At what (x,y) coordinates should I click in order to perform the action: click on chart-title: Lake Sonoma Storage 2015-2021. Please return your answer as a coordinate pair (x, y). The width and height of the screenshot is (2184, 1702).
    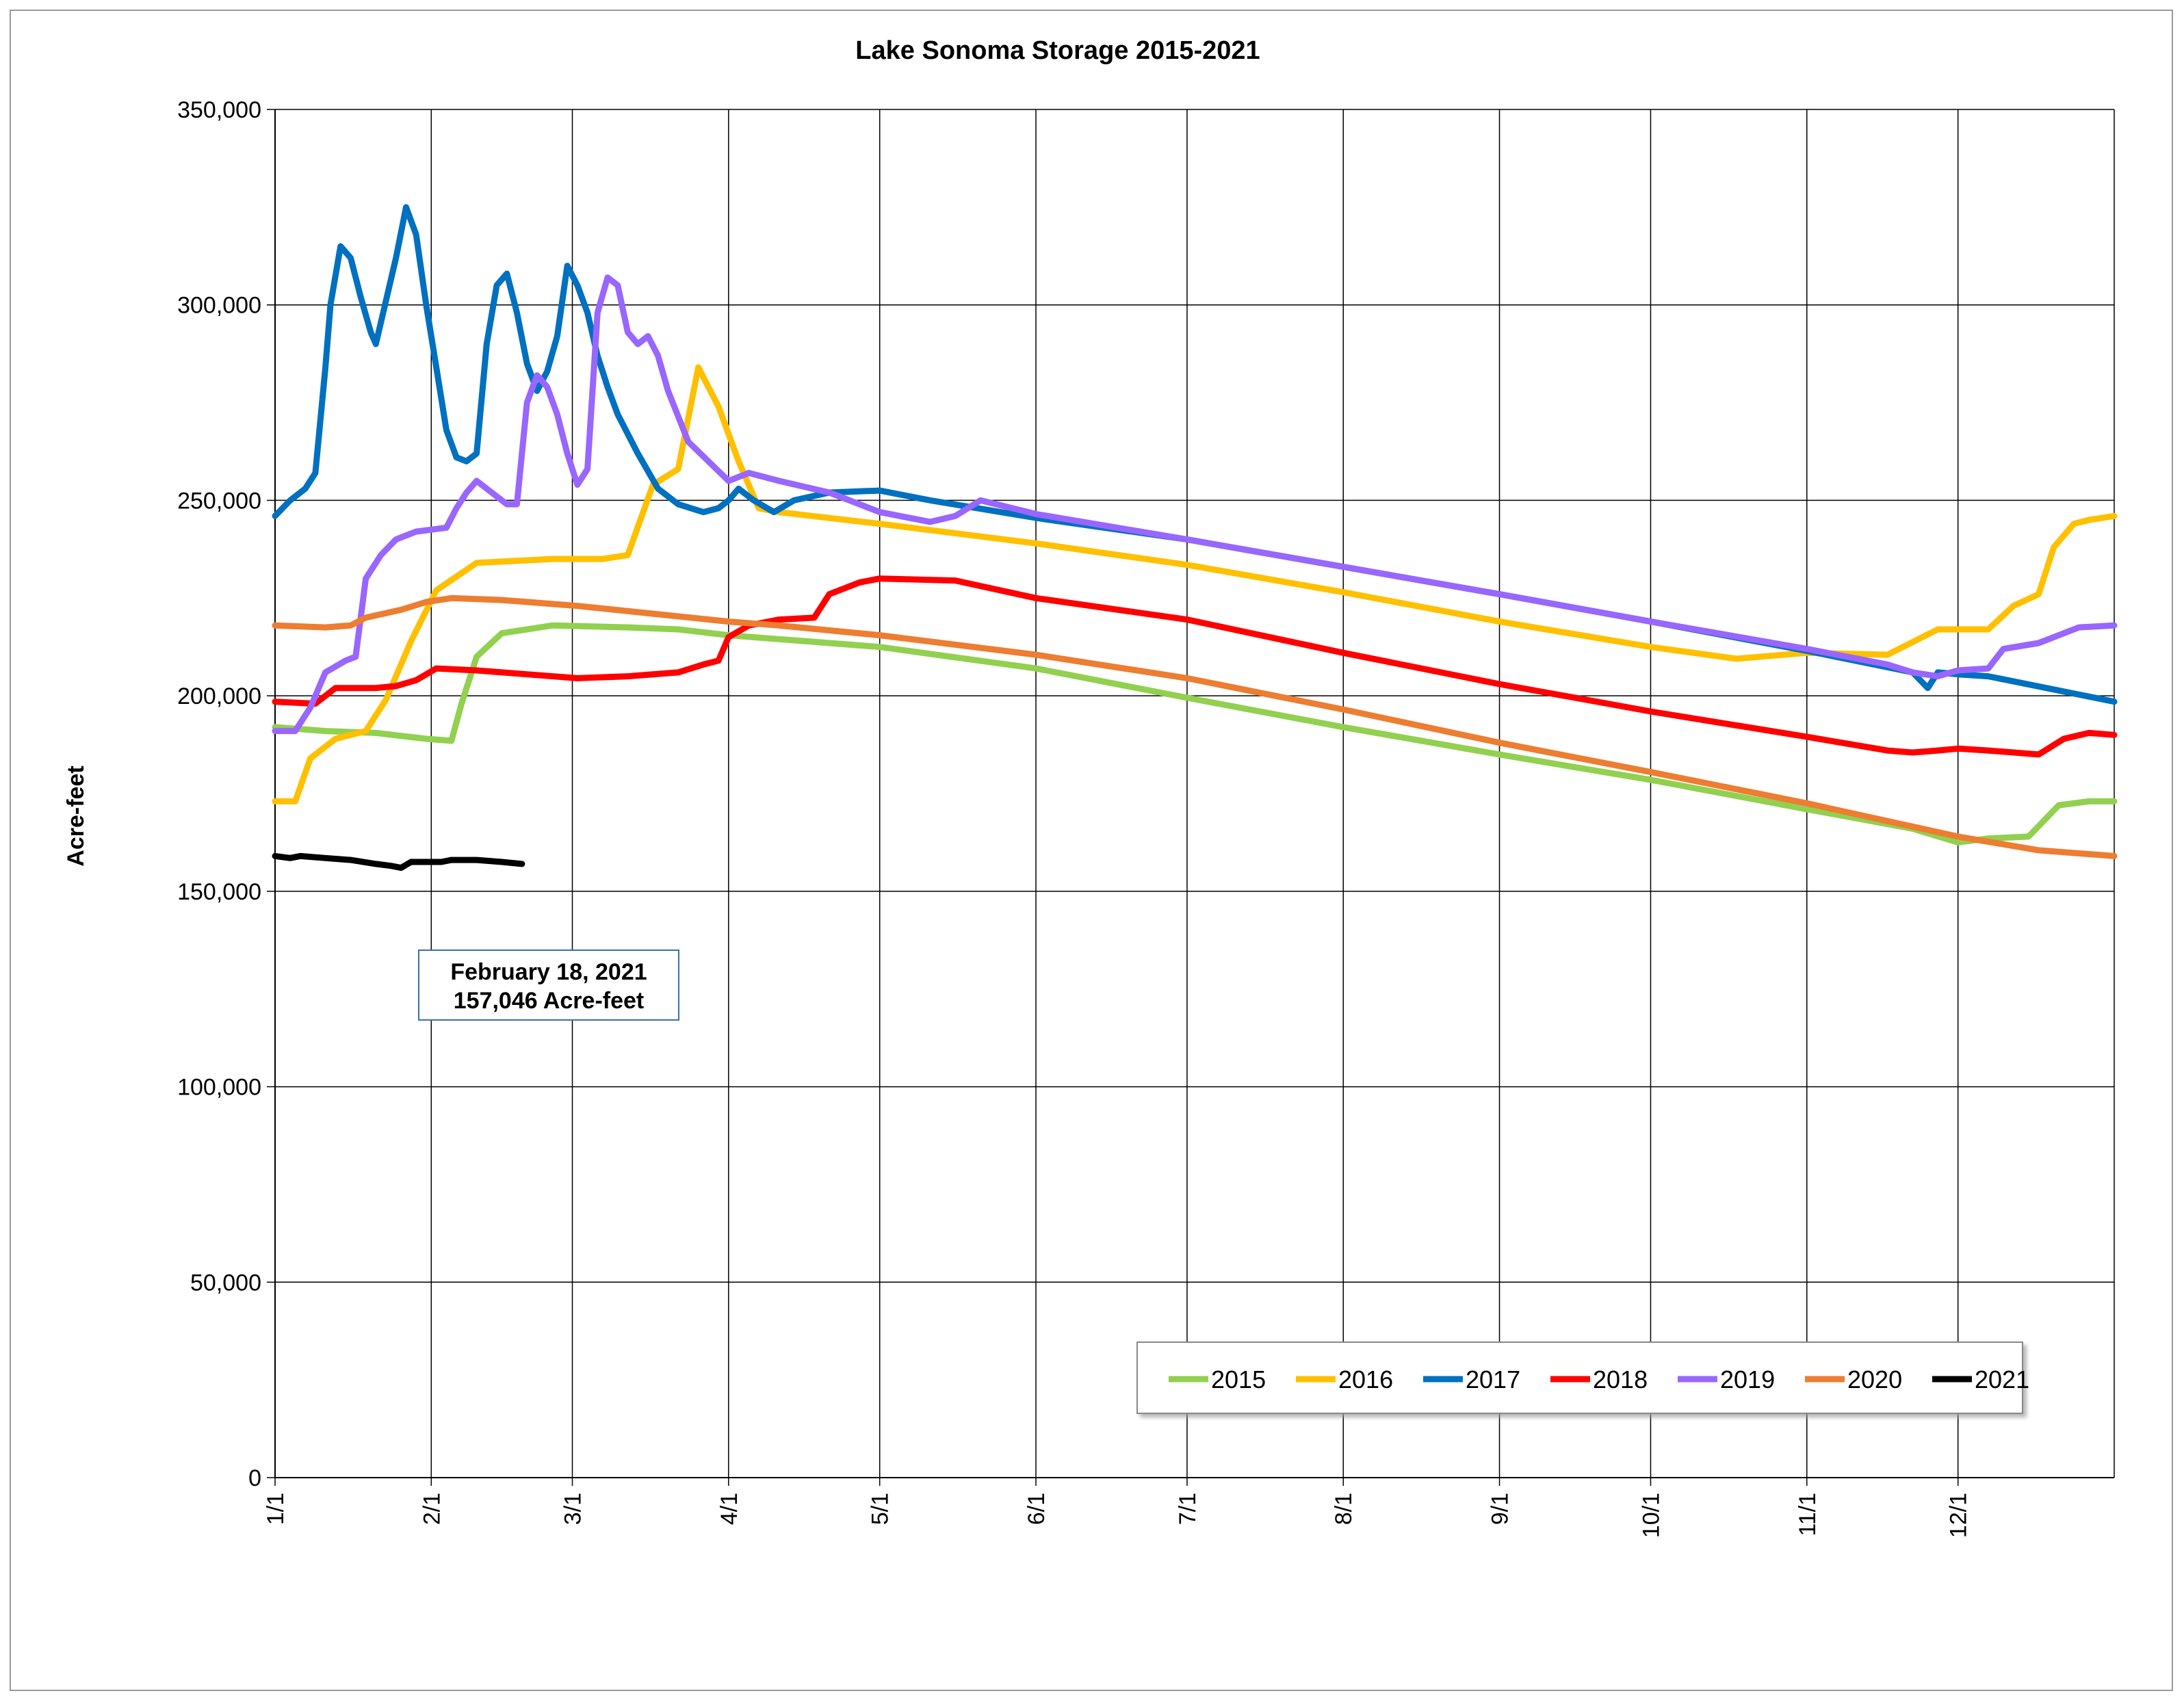
    Looking at the image, I should click on (1057, 51).